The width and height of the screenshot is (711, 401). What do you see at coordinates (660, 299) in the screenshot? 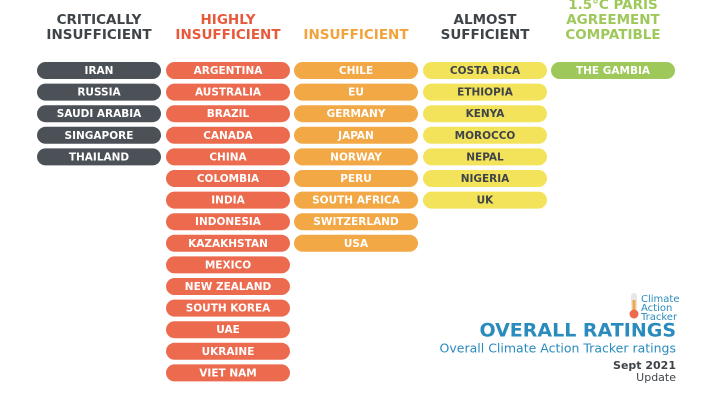
I see `logo-text: Climate` at bounding box center [660, 299].